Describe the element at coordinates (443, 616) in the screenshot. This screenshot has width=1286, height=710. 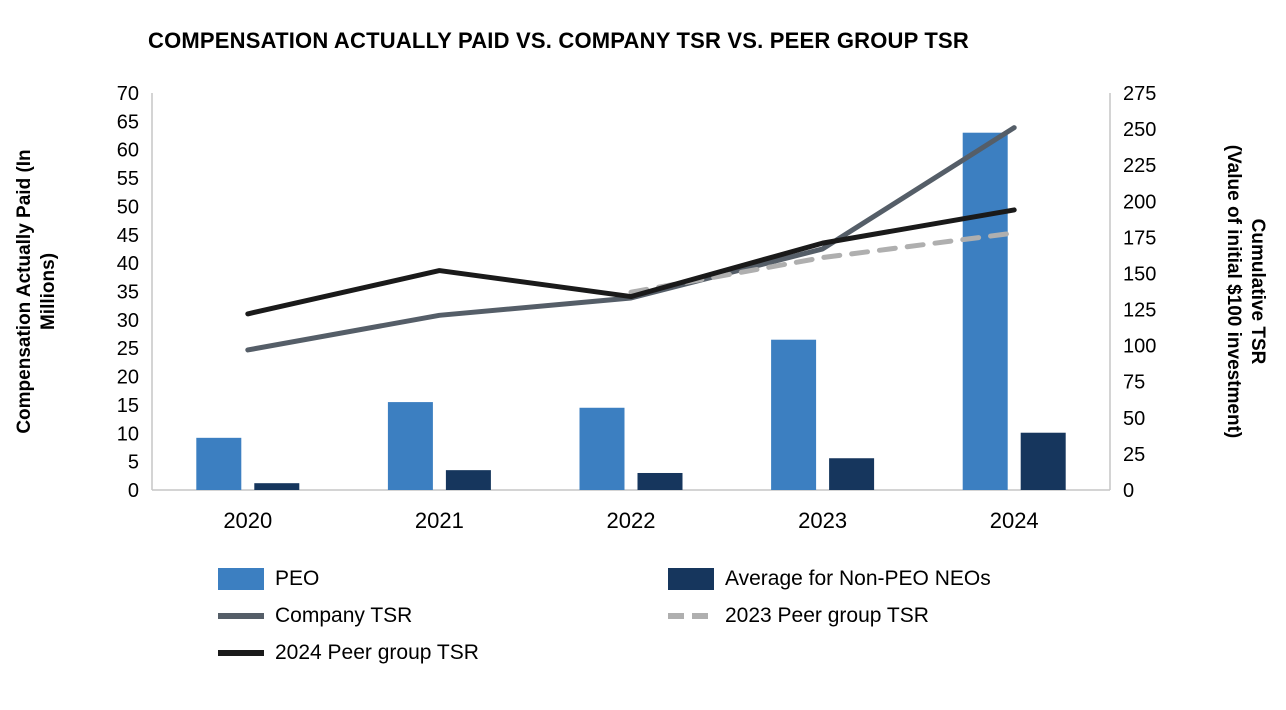
I see `legend-item-company-tsr: Company TSR` at that location.